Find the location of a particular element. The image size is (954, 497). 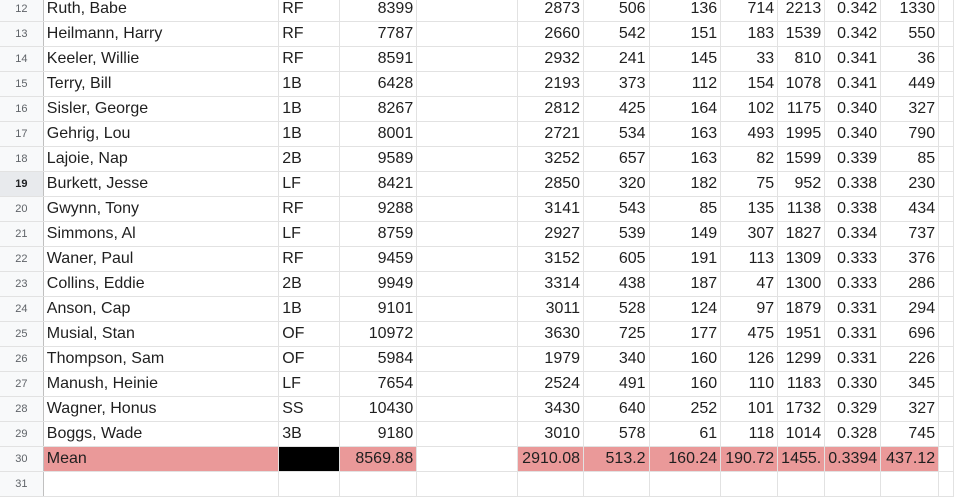

hits-cell: 3010 is located at coordinates (551, 434).